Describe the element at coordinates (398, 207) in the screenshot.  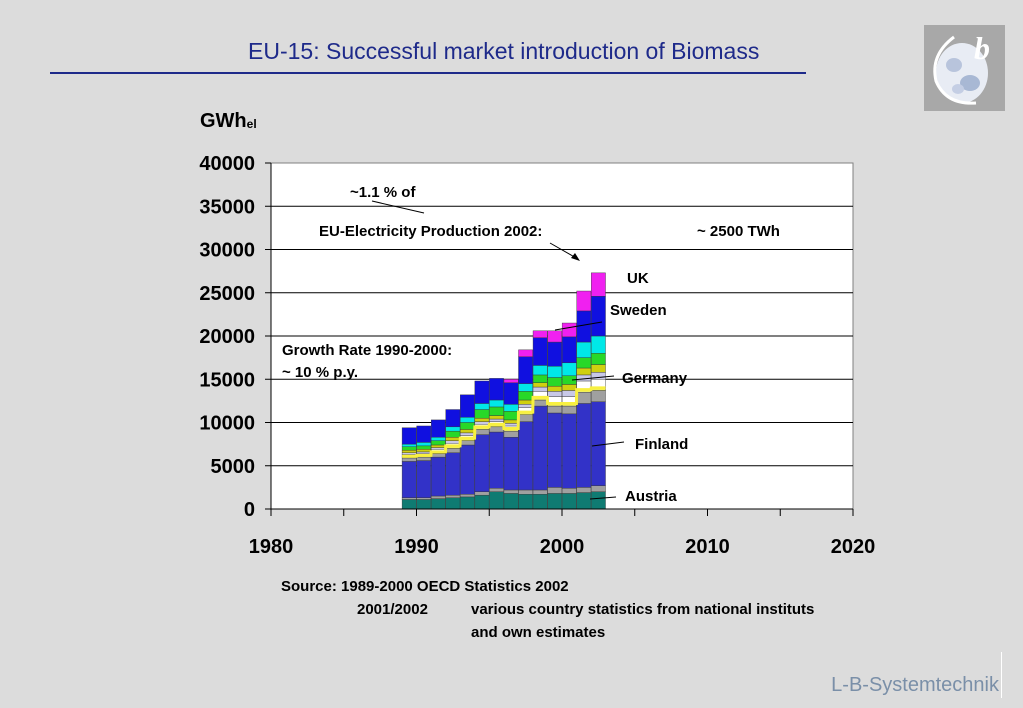
I see `share-pointer-line` at that location.